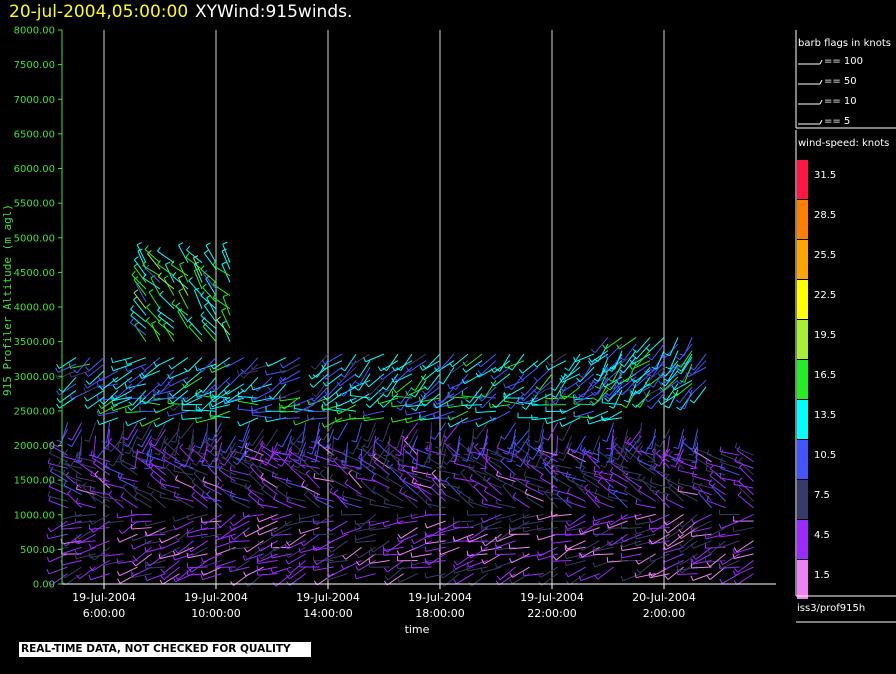 The height and width of the screenshot is (674, 896). Describe the element at coordinates (34, 273) in the screenshot. I see `y-tick-label: 4500.00` at that location.